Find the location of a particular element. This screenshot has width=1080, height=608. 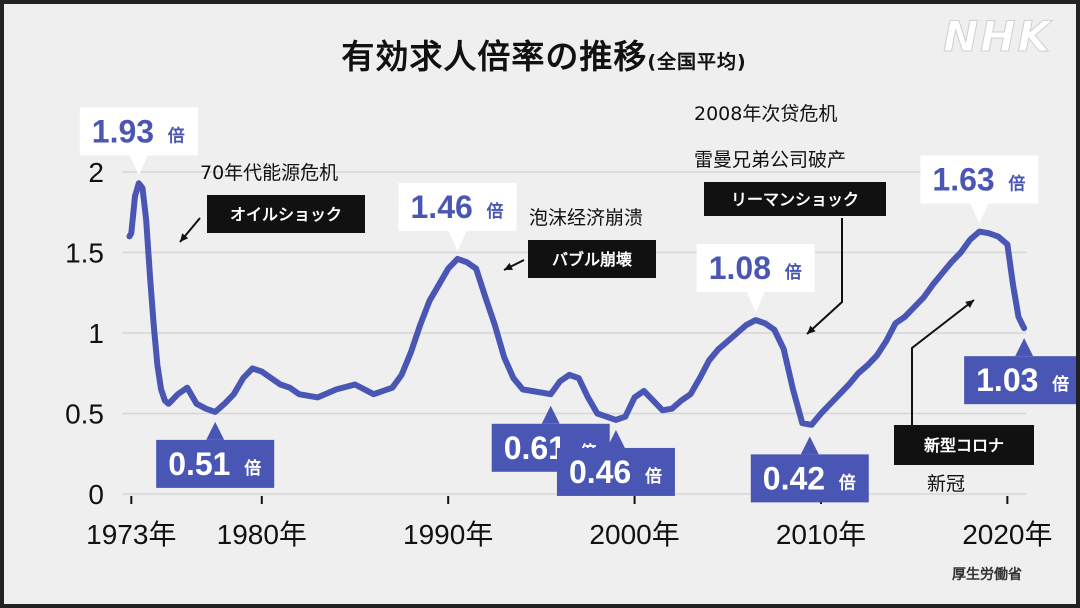

value-label-number: 0.46 is located at coordinates (600, 472).